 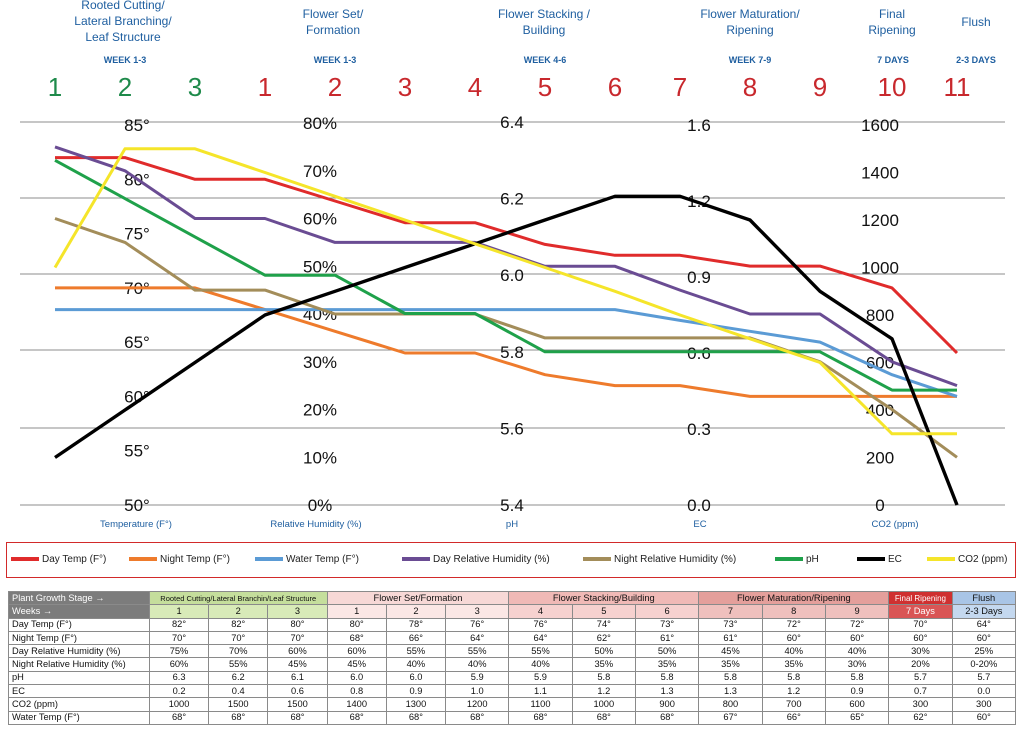 What do you see at coordinates (356, 611) in the screenshot?
I see `table-week-cell: 1` at bounding box center [356, 611].